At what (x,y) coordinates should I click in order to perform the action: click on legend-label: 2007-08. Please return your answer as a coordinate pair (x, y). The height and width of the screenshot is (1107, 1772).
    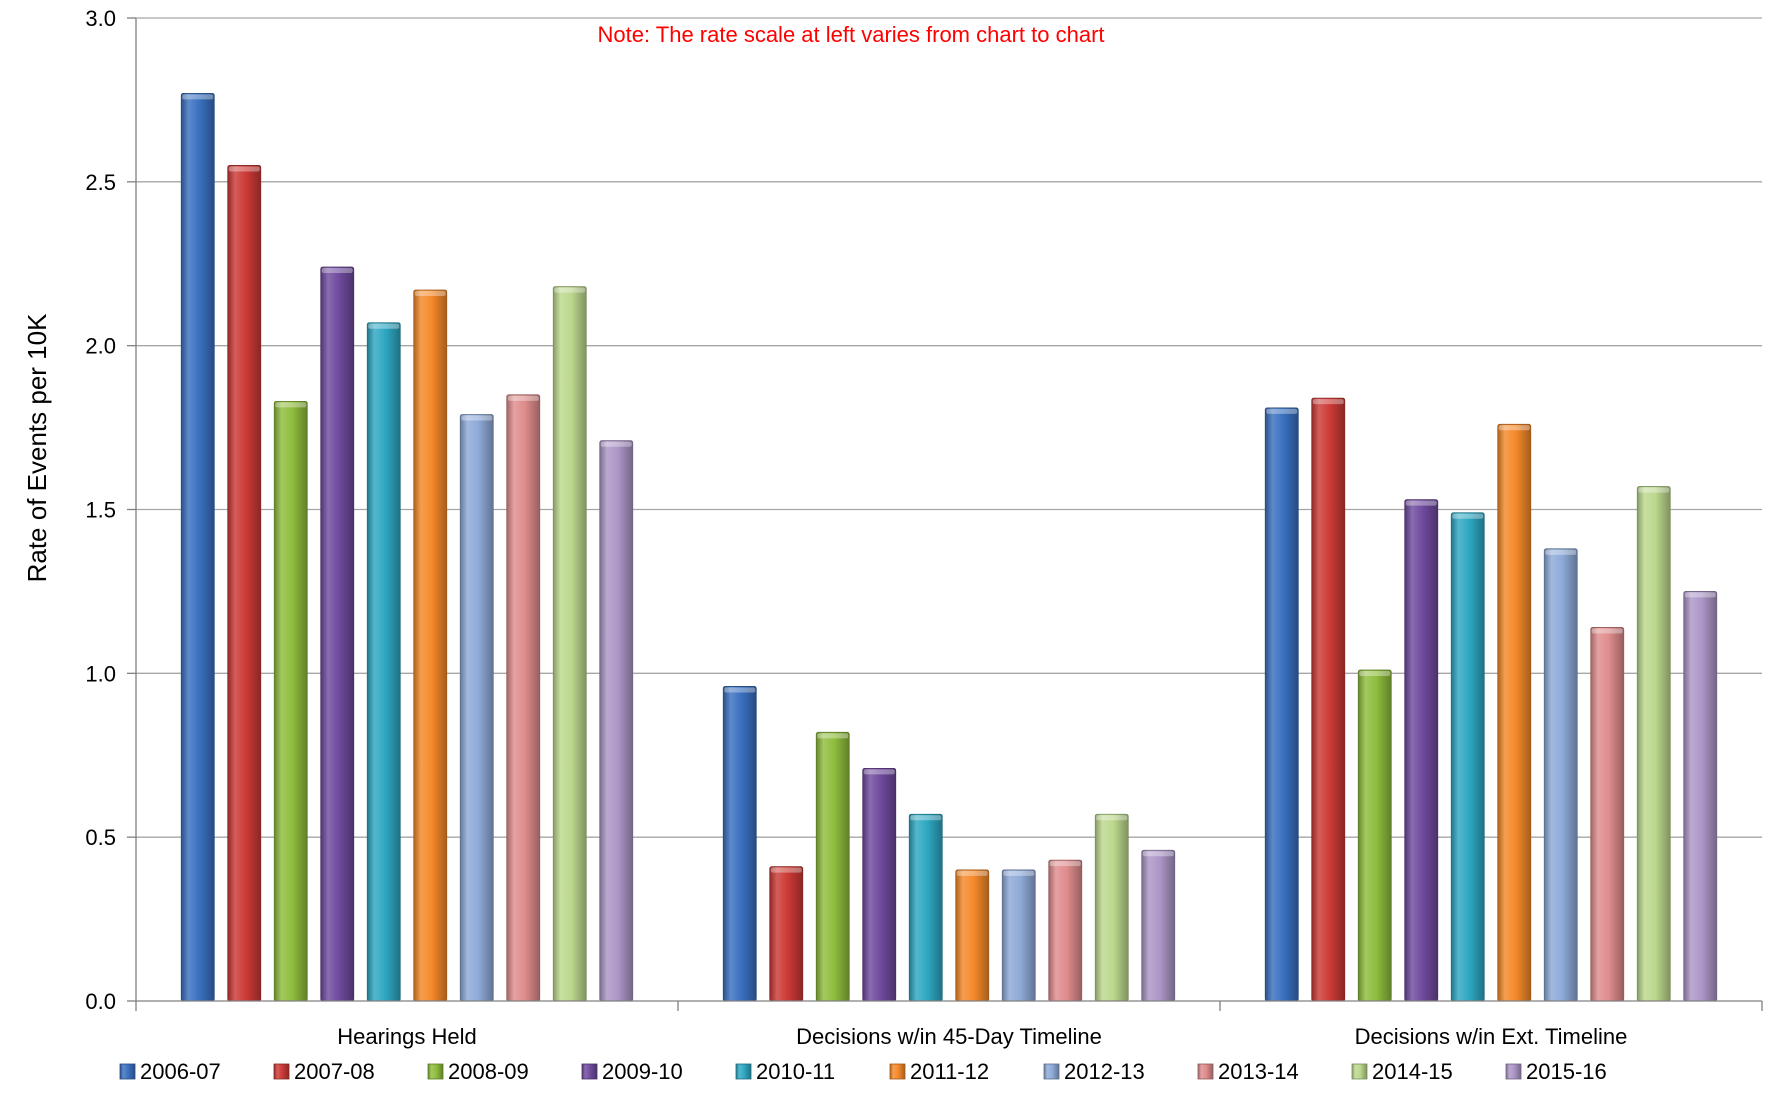
    Looking at the image, I should click on (334, 1071).